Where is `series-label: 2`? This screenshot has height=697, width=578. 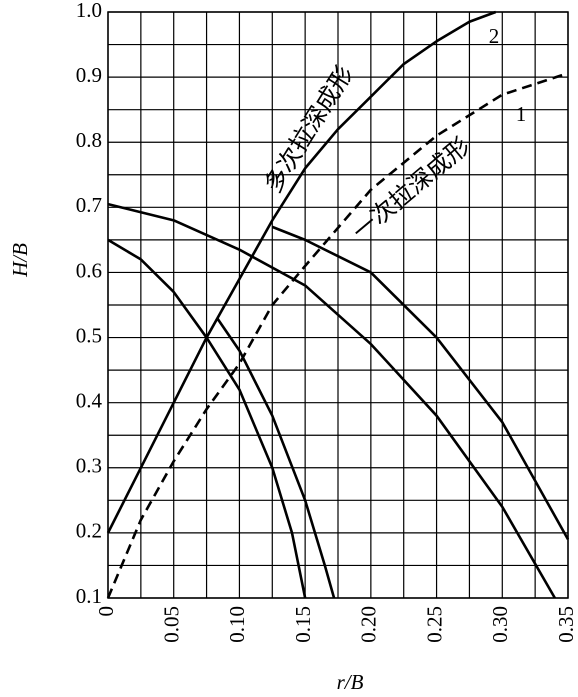 series-label: 2 is located at coordinates (494, 36).